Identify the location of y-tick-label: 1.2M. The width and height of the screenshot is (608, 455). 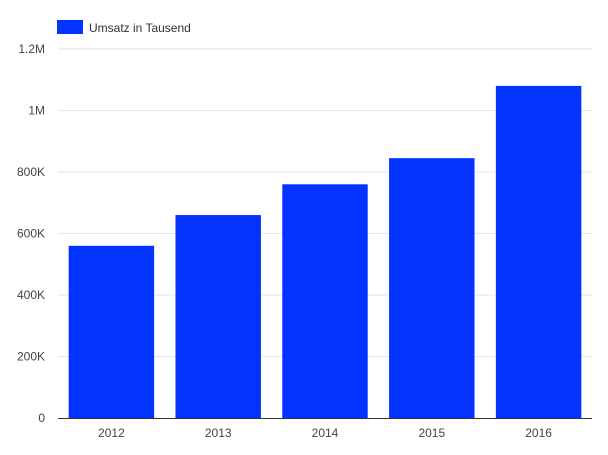
(31, 49).